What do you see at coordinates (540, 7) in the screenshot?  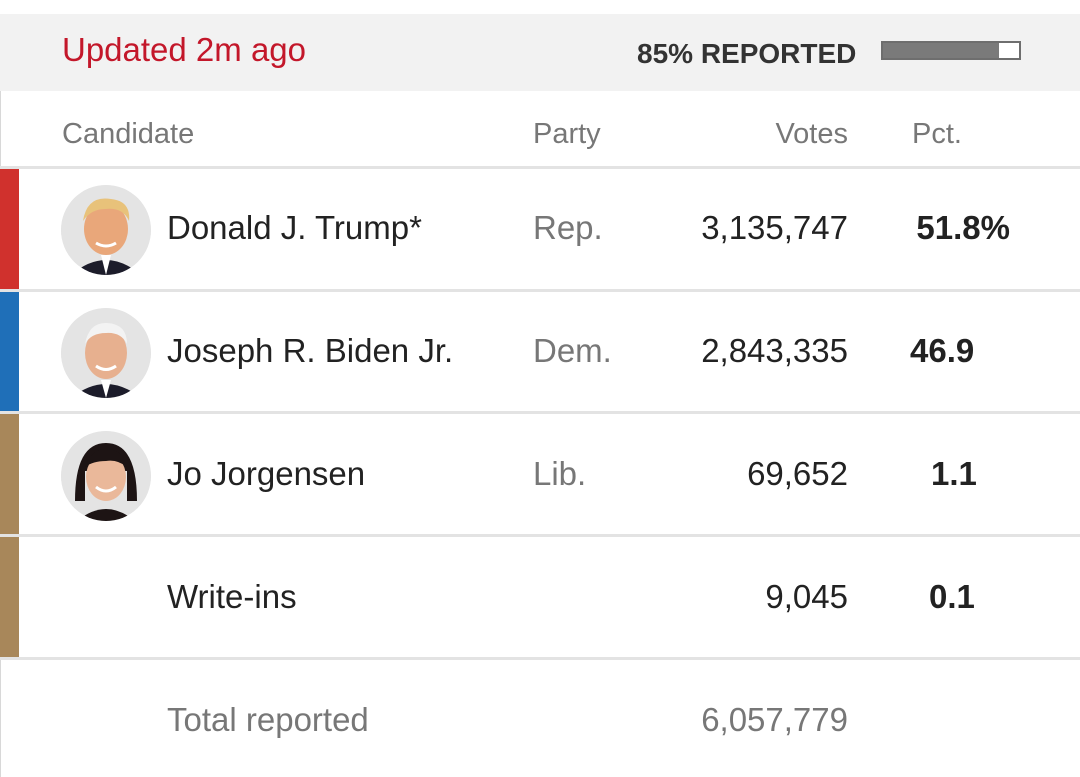 I see `top-strip` at bounding box center [540, 7].